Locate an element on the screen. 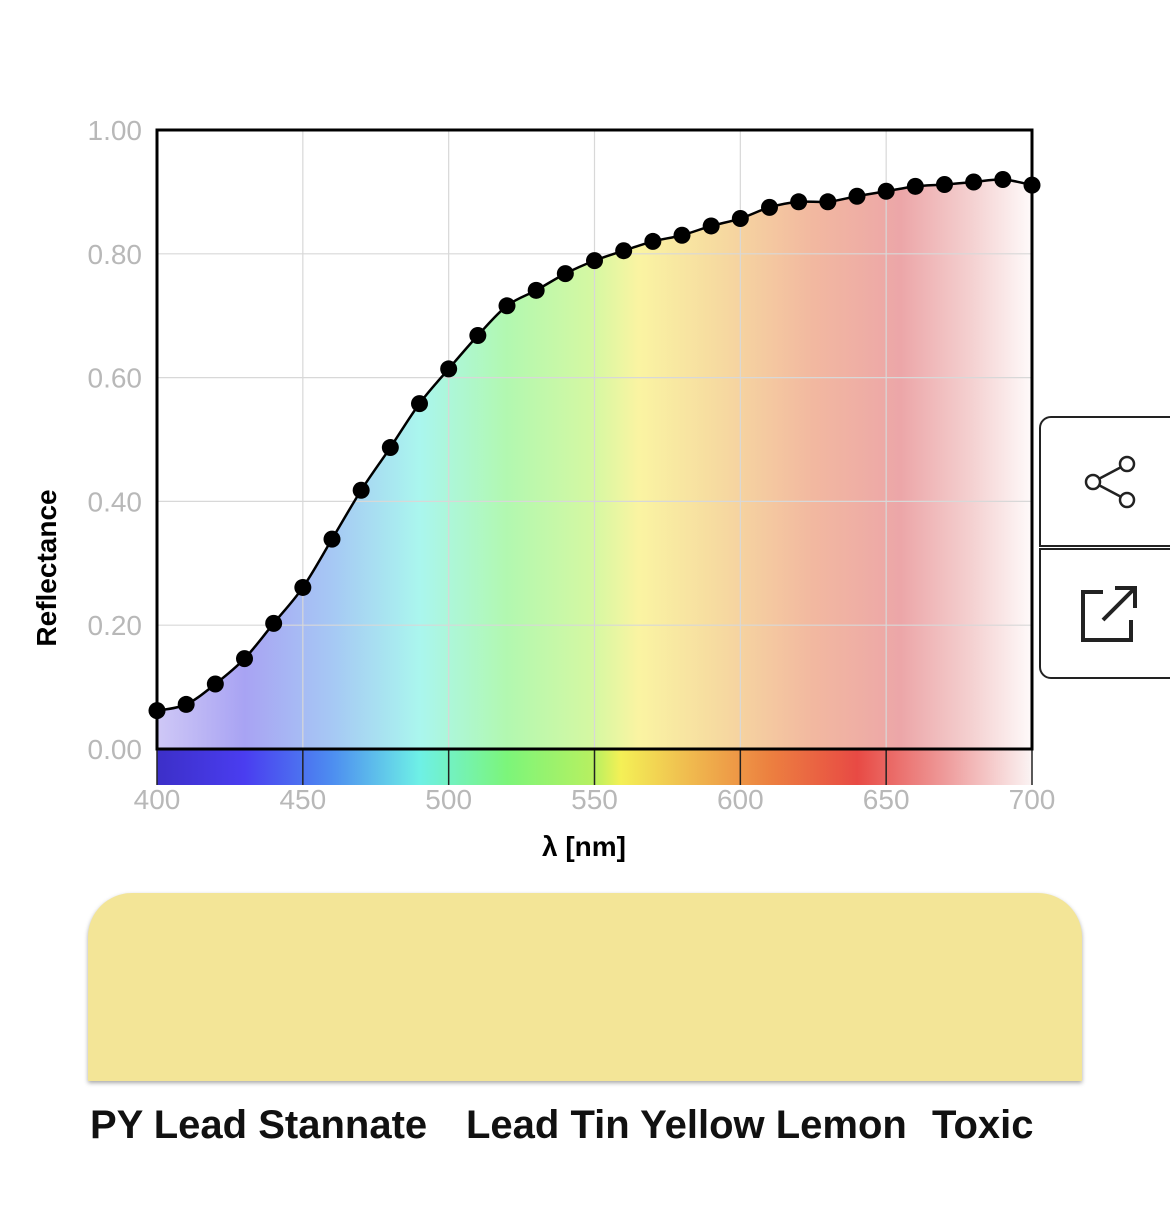 Image resolution: width=1170 pixels, height=1228 pixels. share-button is located at coordinates (1104, 481).